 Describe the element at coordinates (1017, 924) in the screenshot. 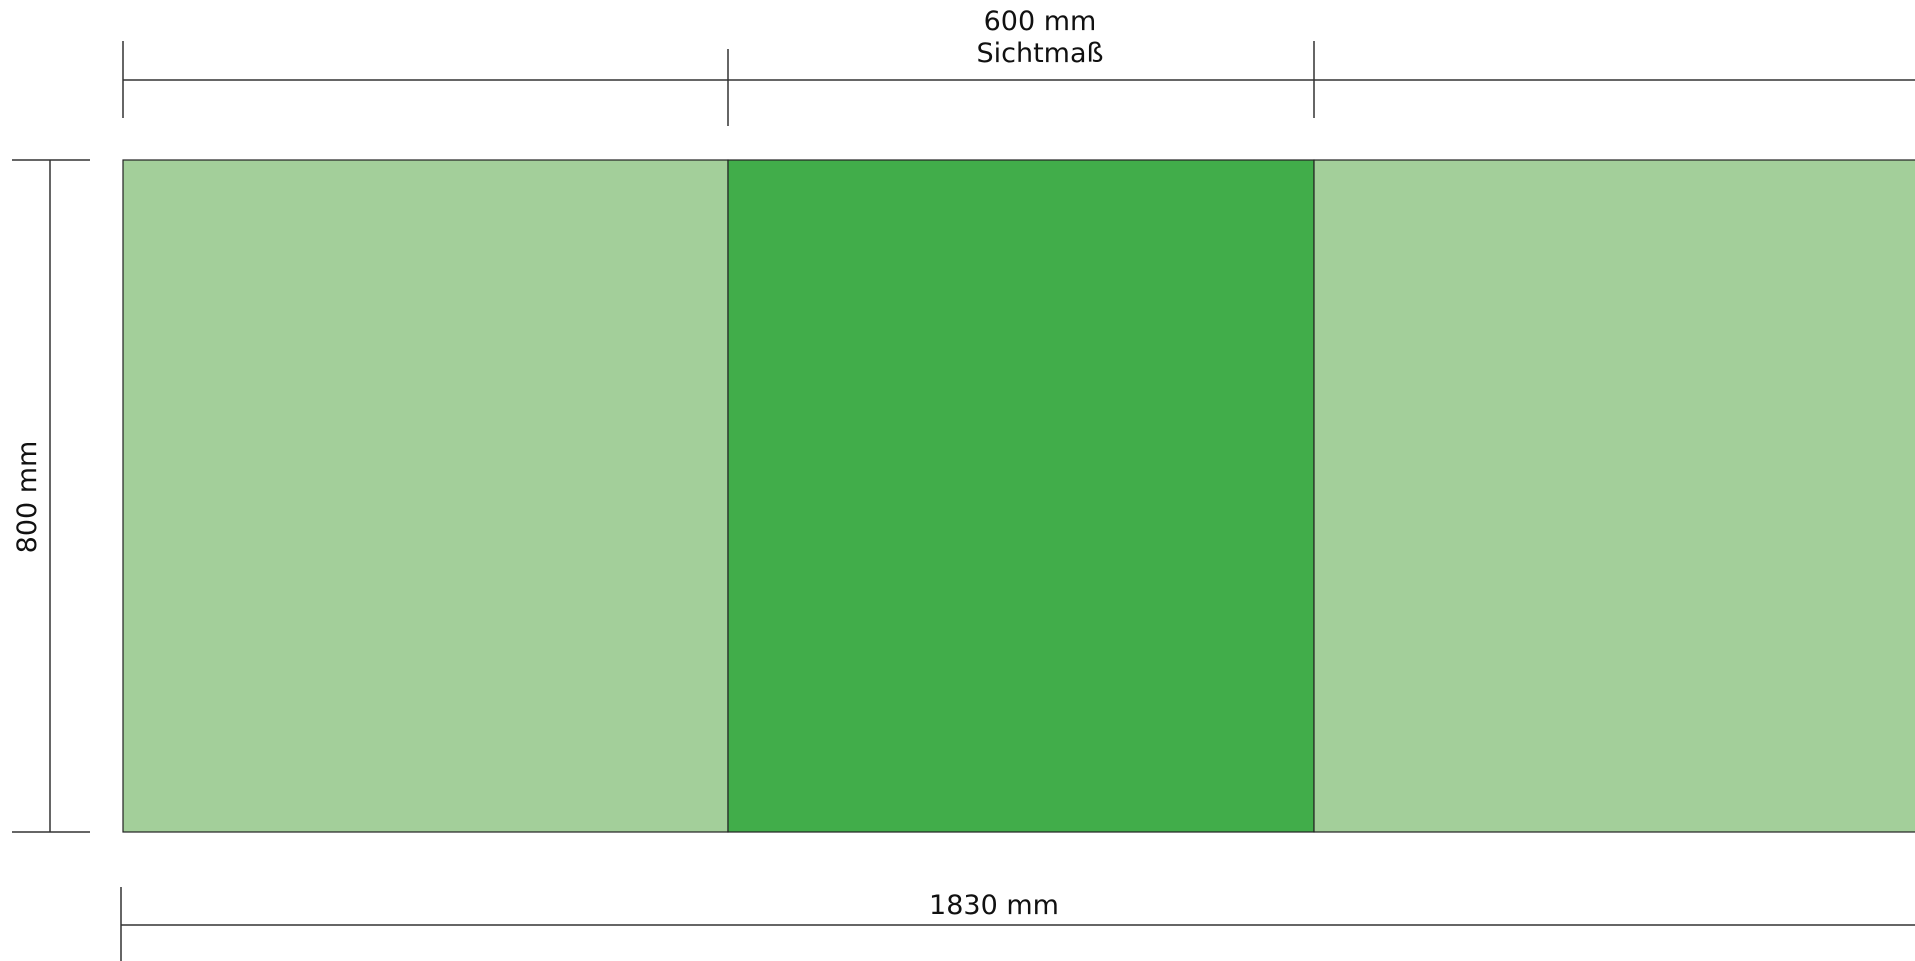

I see `bottom-dimension` at that location.